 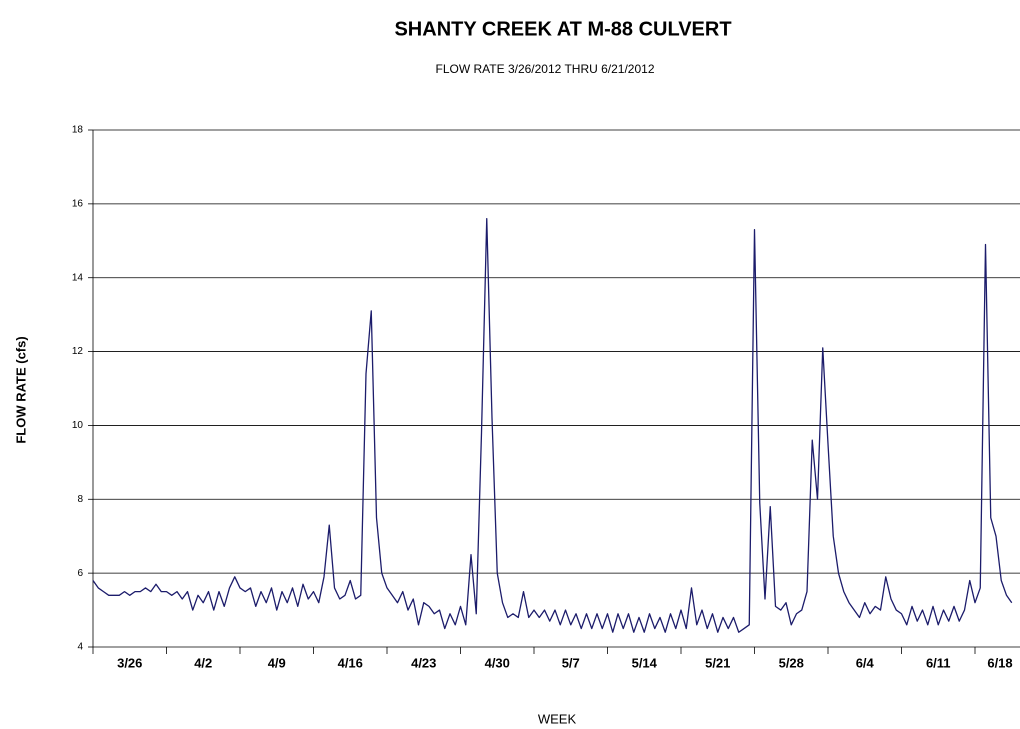 What do you see at coordinates (571, 662) in the screenshot?
I see `x-tick-label: 5/7` at bounding box center [571, 662].